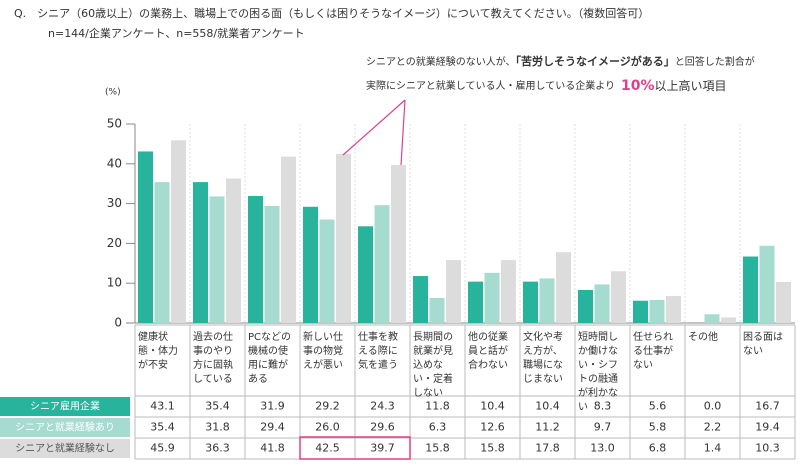 Image resolution: width=800 pixels, height=466 pixels. Describe the element at coordinates (713, 448) in the screenshot. I see `value-label: 1.4` at that location.